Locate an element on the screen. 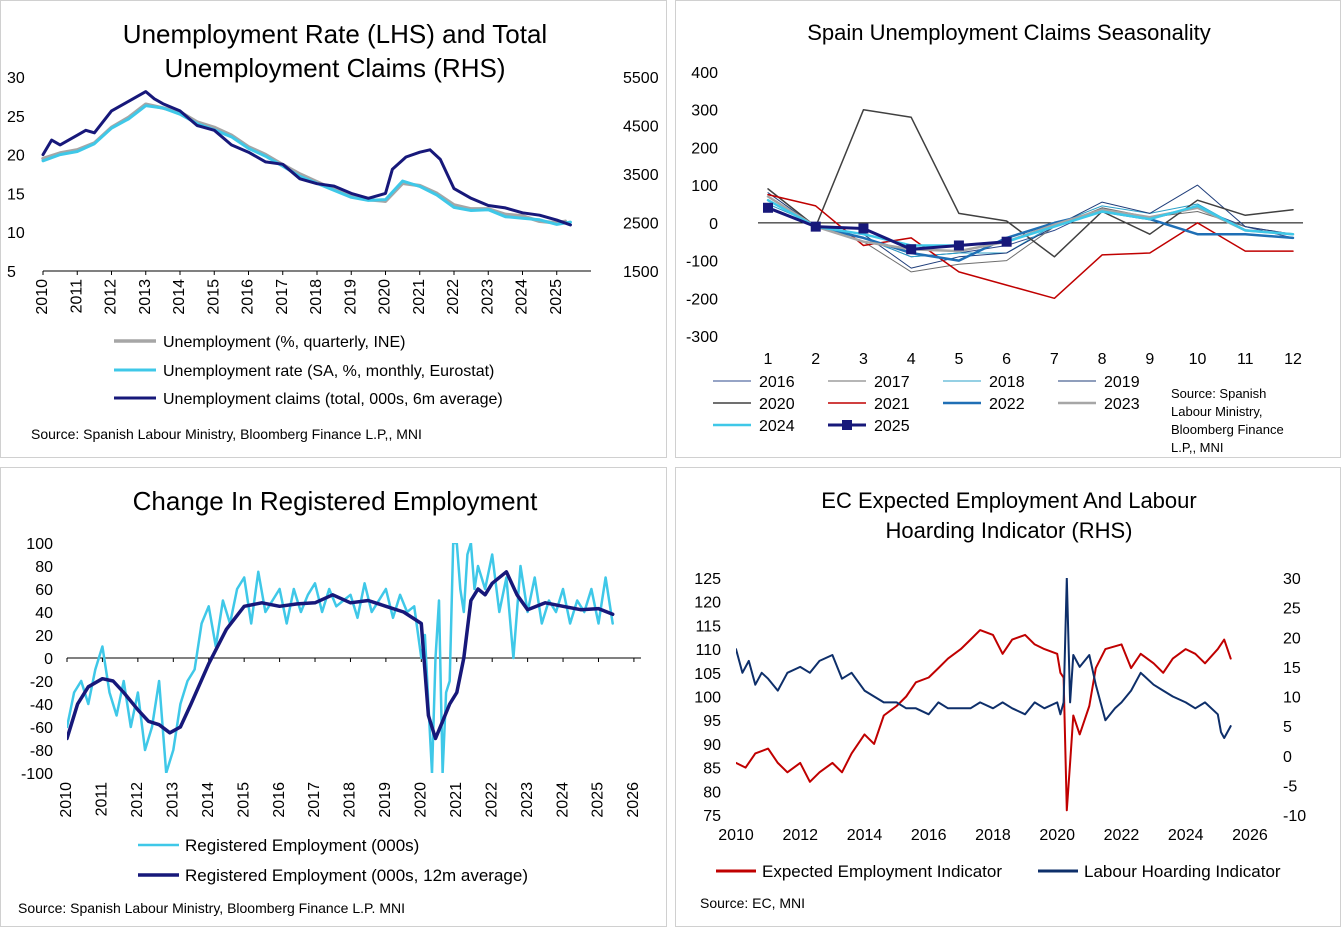  source-note: Bloomberg Finance is located at coordinates (1227, 429).